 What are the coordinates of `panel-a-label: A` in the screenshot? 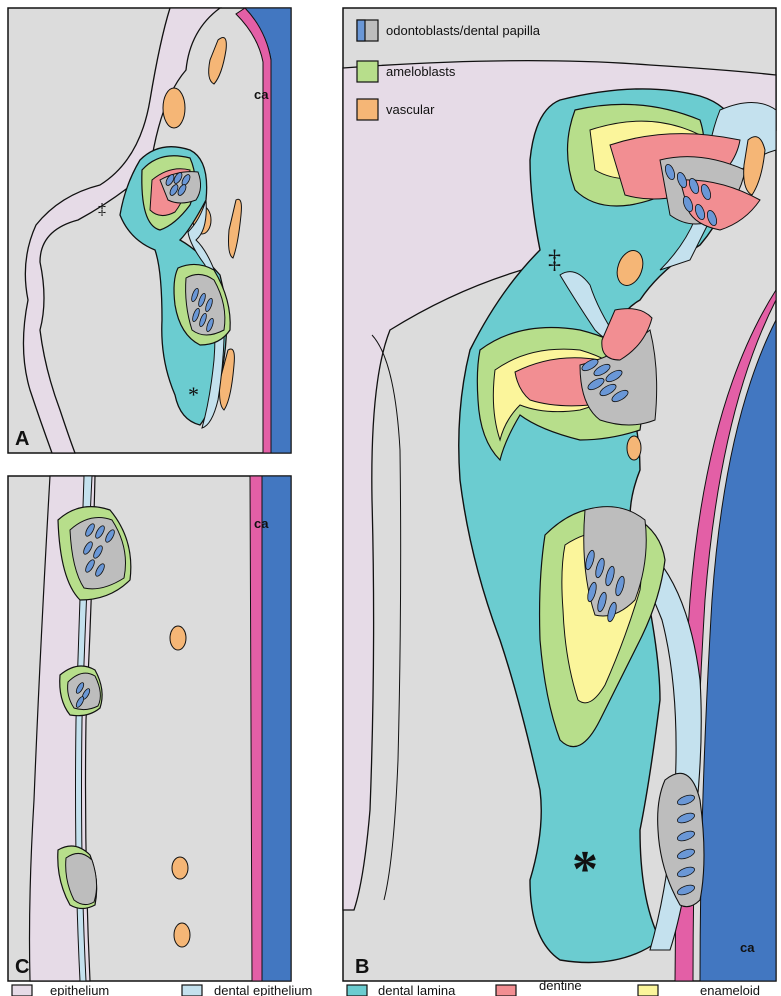 It's located at (22, 439).